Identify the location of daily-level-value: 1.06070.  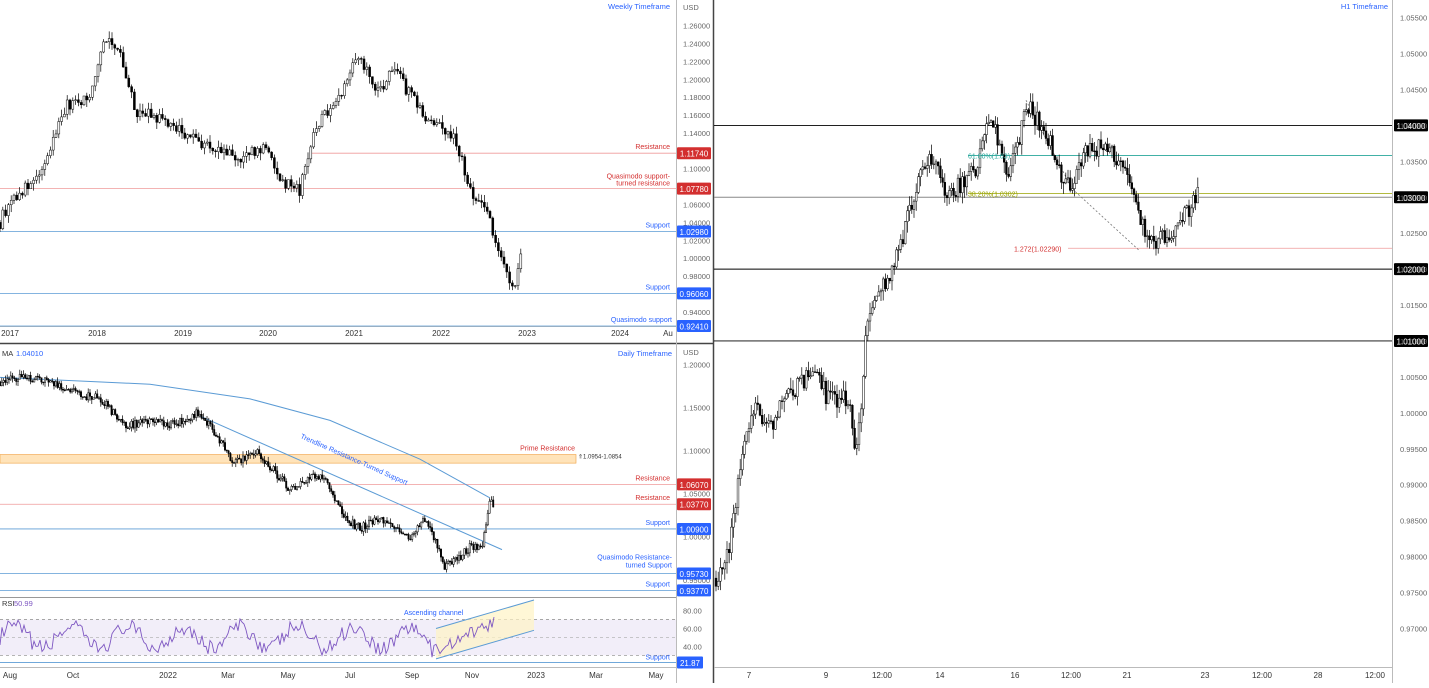
(694, 485).